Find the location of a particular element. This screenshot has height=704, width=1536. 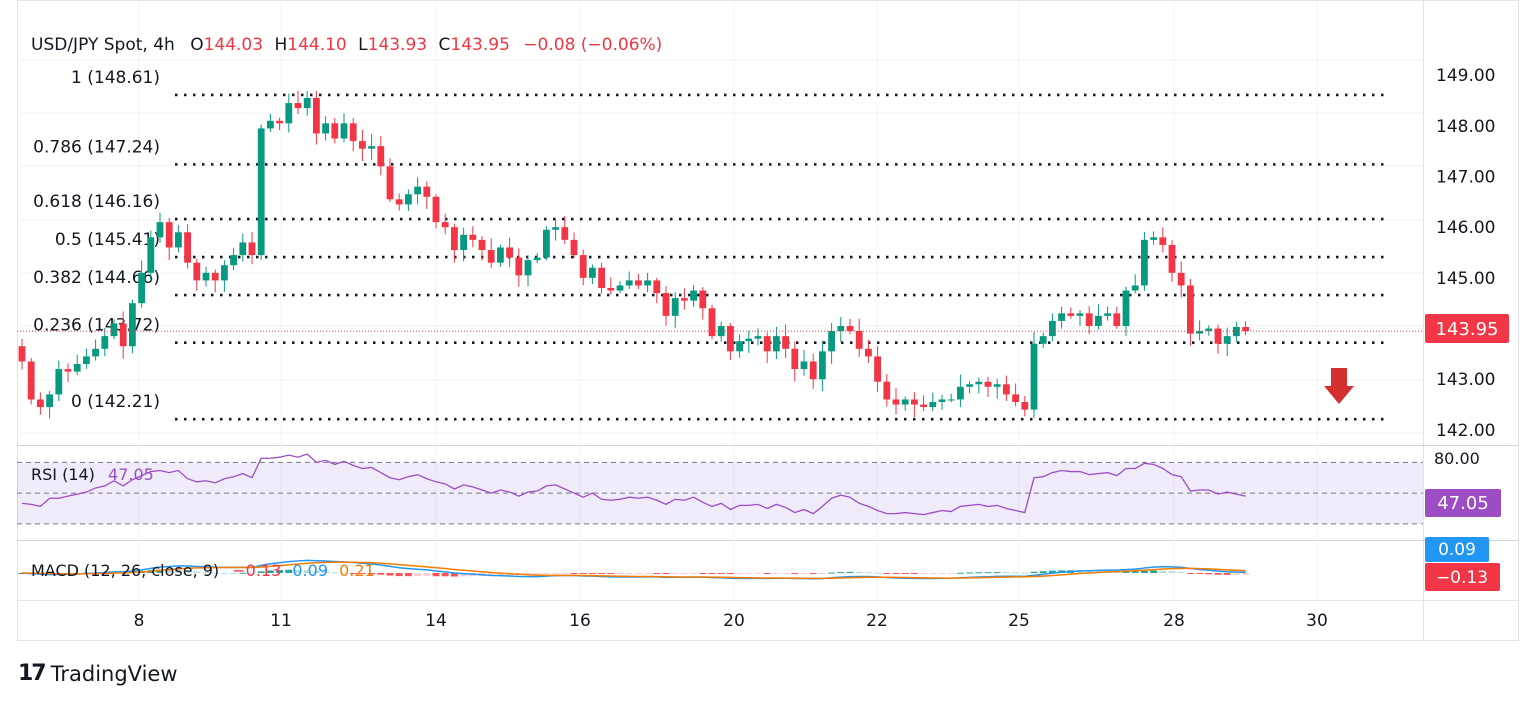

tradingview-logo-text: TradingView is located at coordinates (114, 673).